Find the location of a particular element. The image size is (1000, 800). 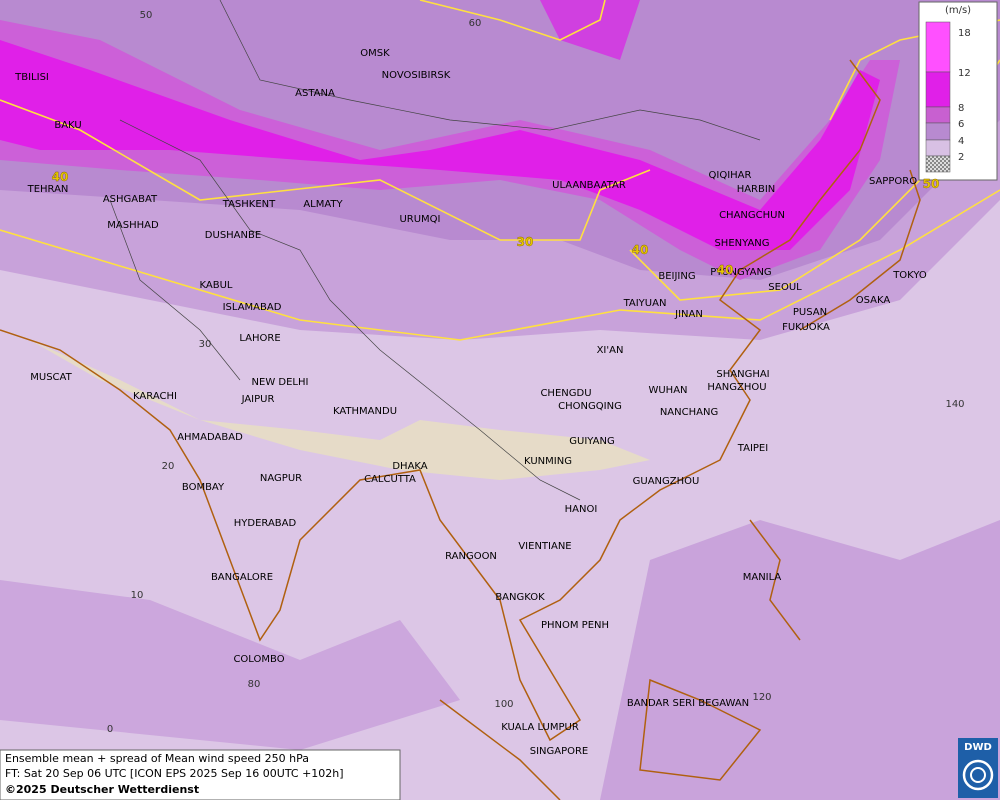

city-label: CHENGDU is located at coordinates (565, 393).